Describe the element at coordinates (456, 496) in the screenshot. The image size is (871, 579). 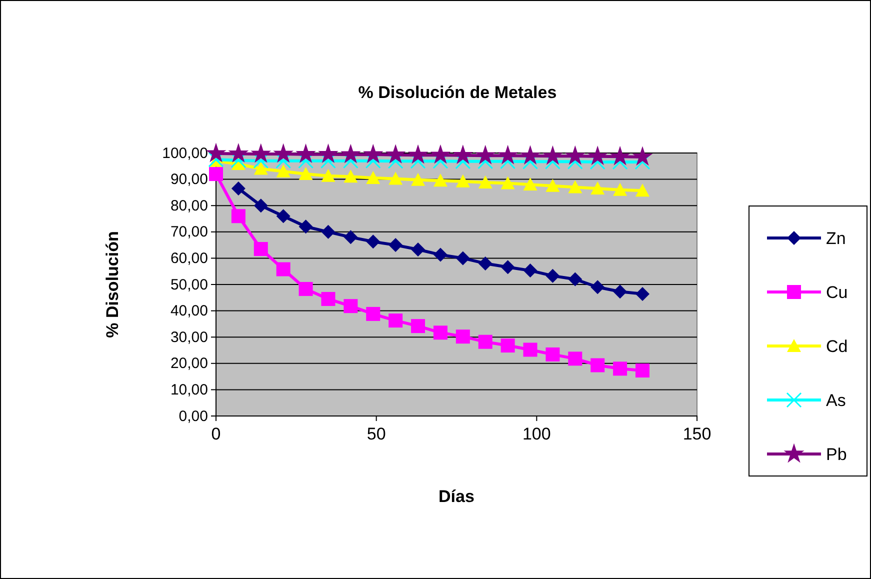
I see `x-axis-title: Días` at that location.